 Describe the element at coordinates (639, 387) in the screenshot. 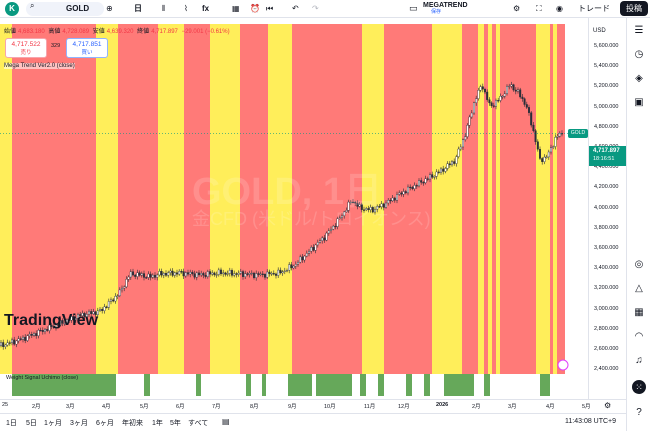

I see `apps-icon: ⁙` at that location.